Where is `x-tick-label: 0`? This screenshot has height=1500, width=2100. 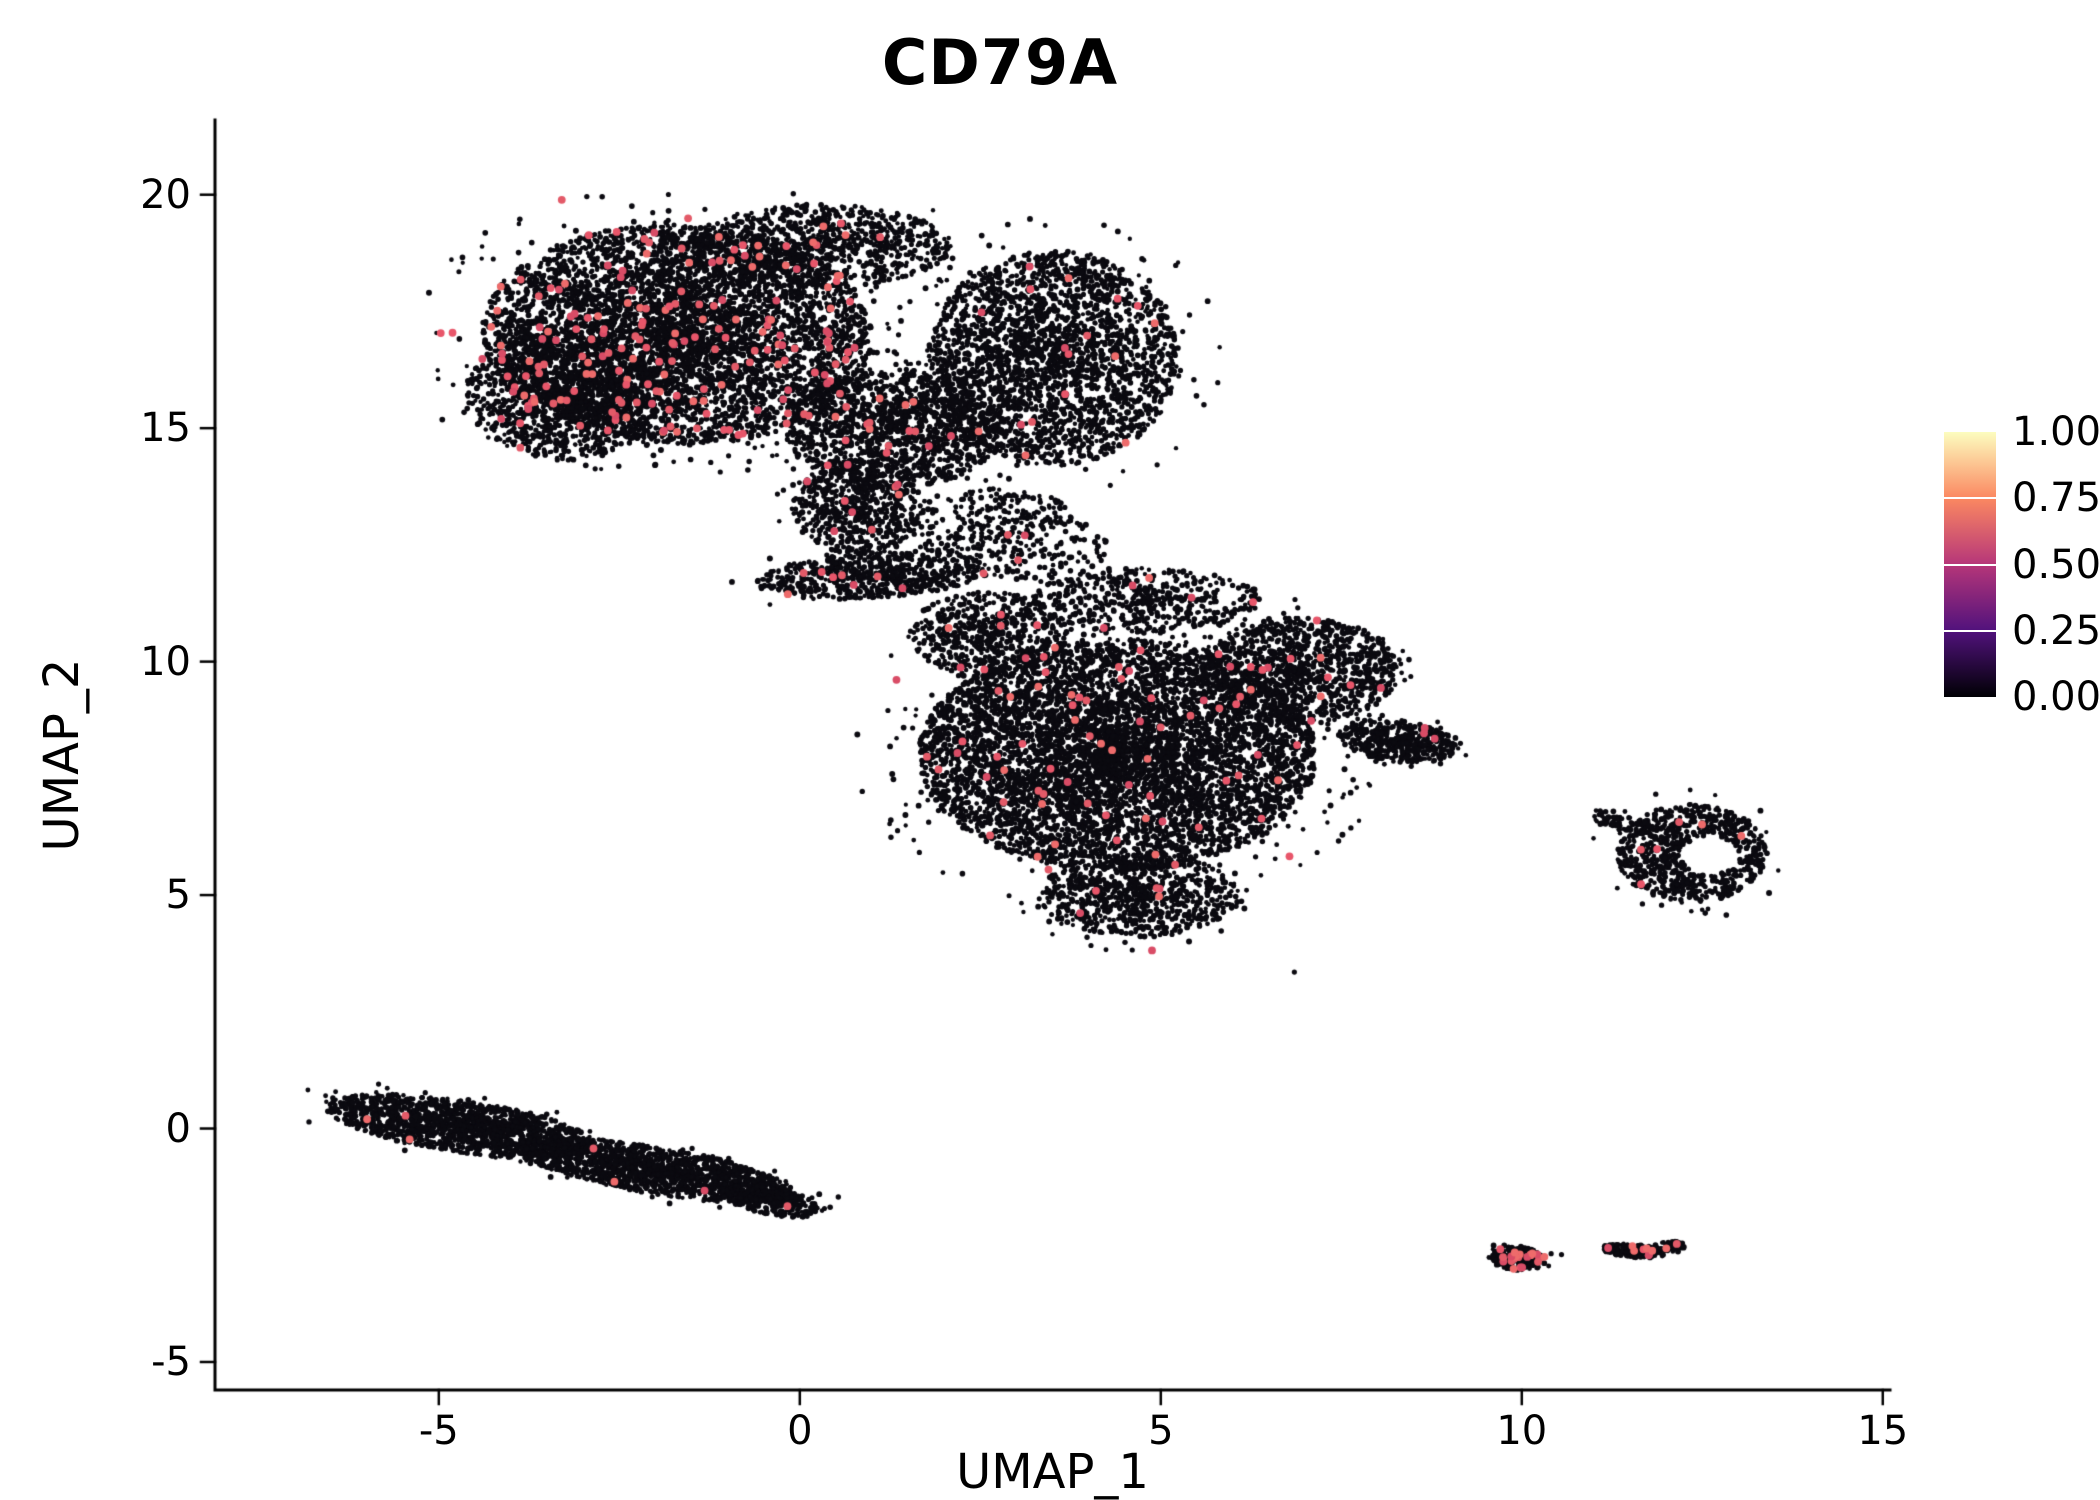 x-tick-label: 0 is located at coordinates (800, 1431).